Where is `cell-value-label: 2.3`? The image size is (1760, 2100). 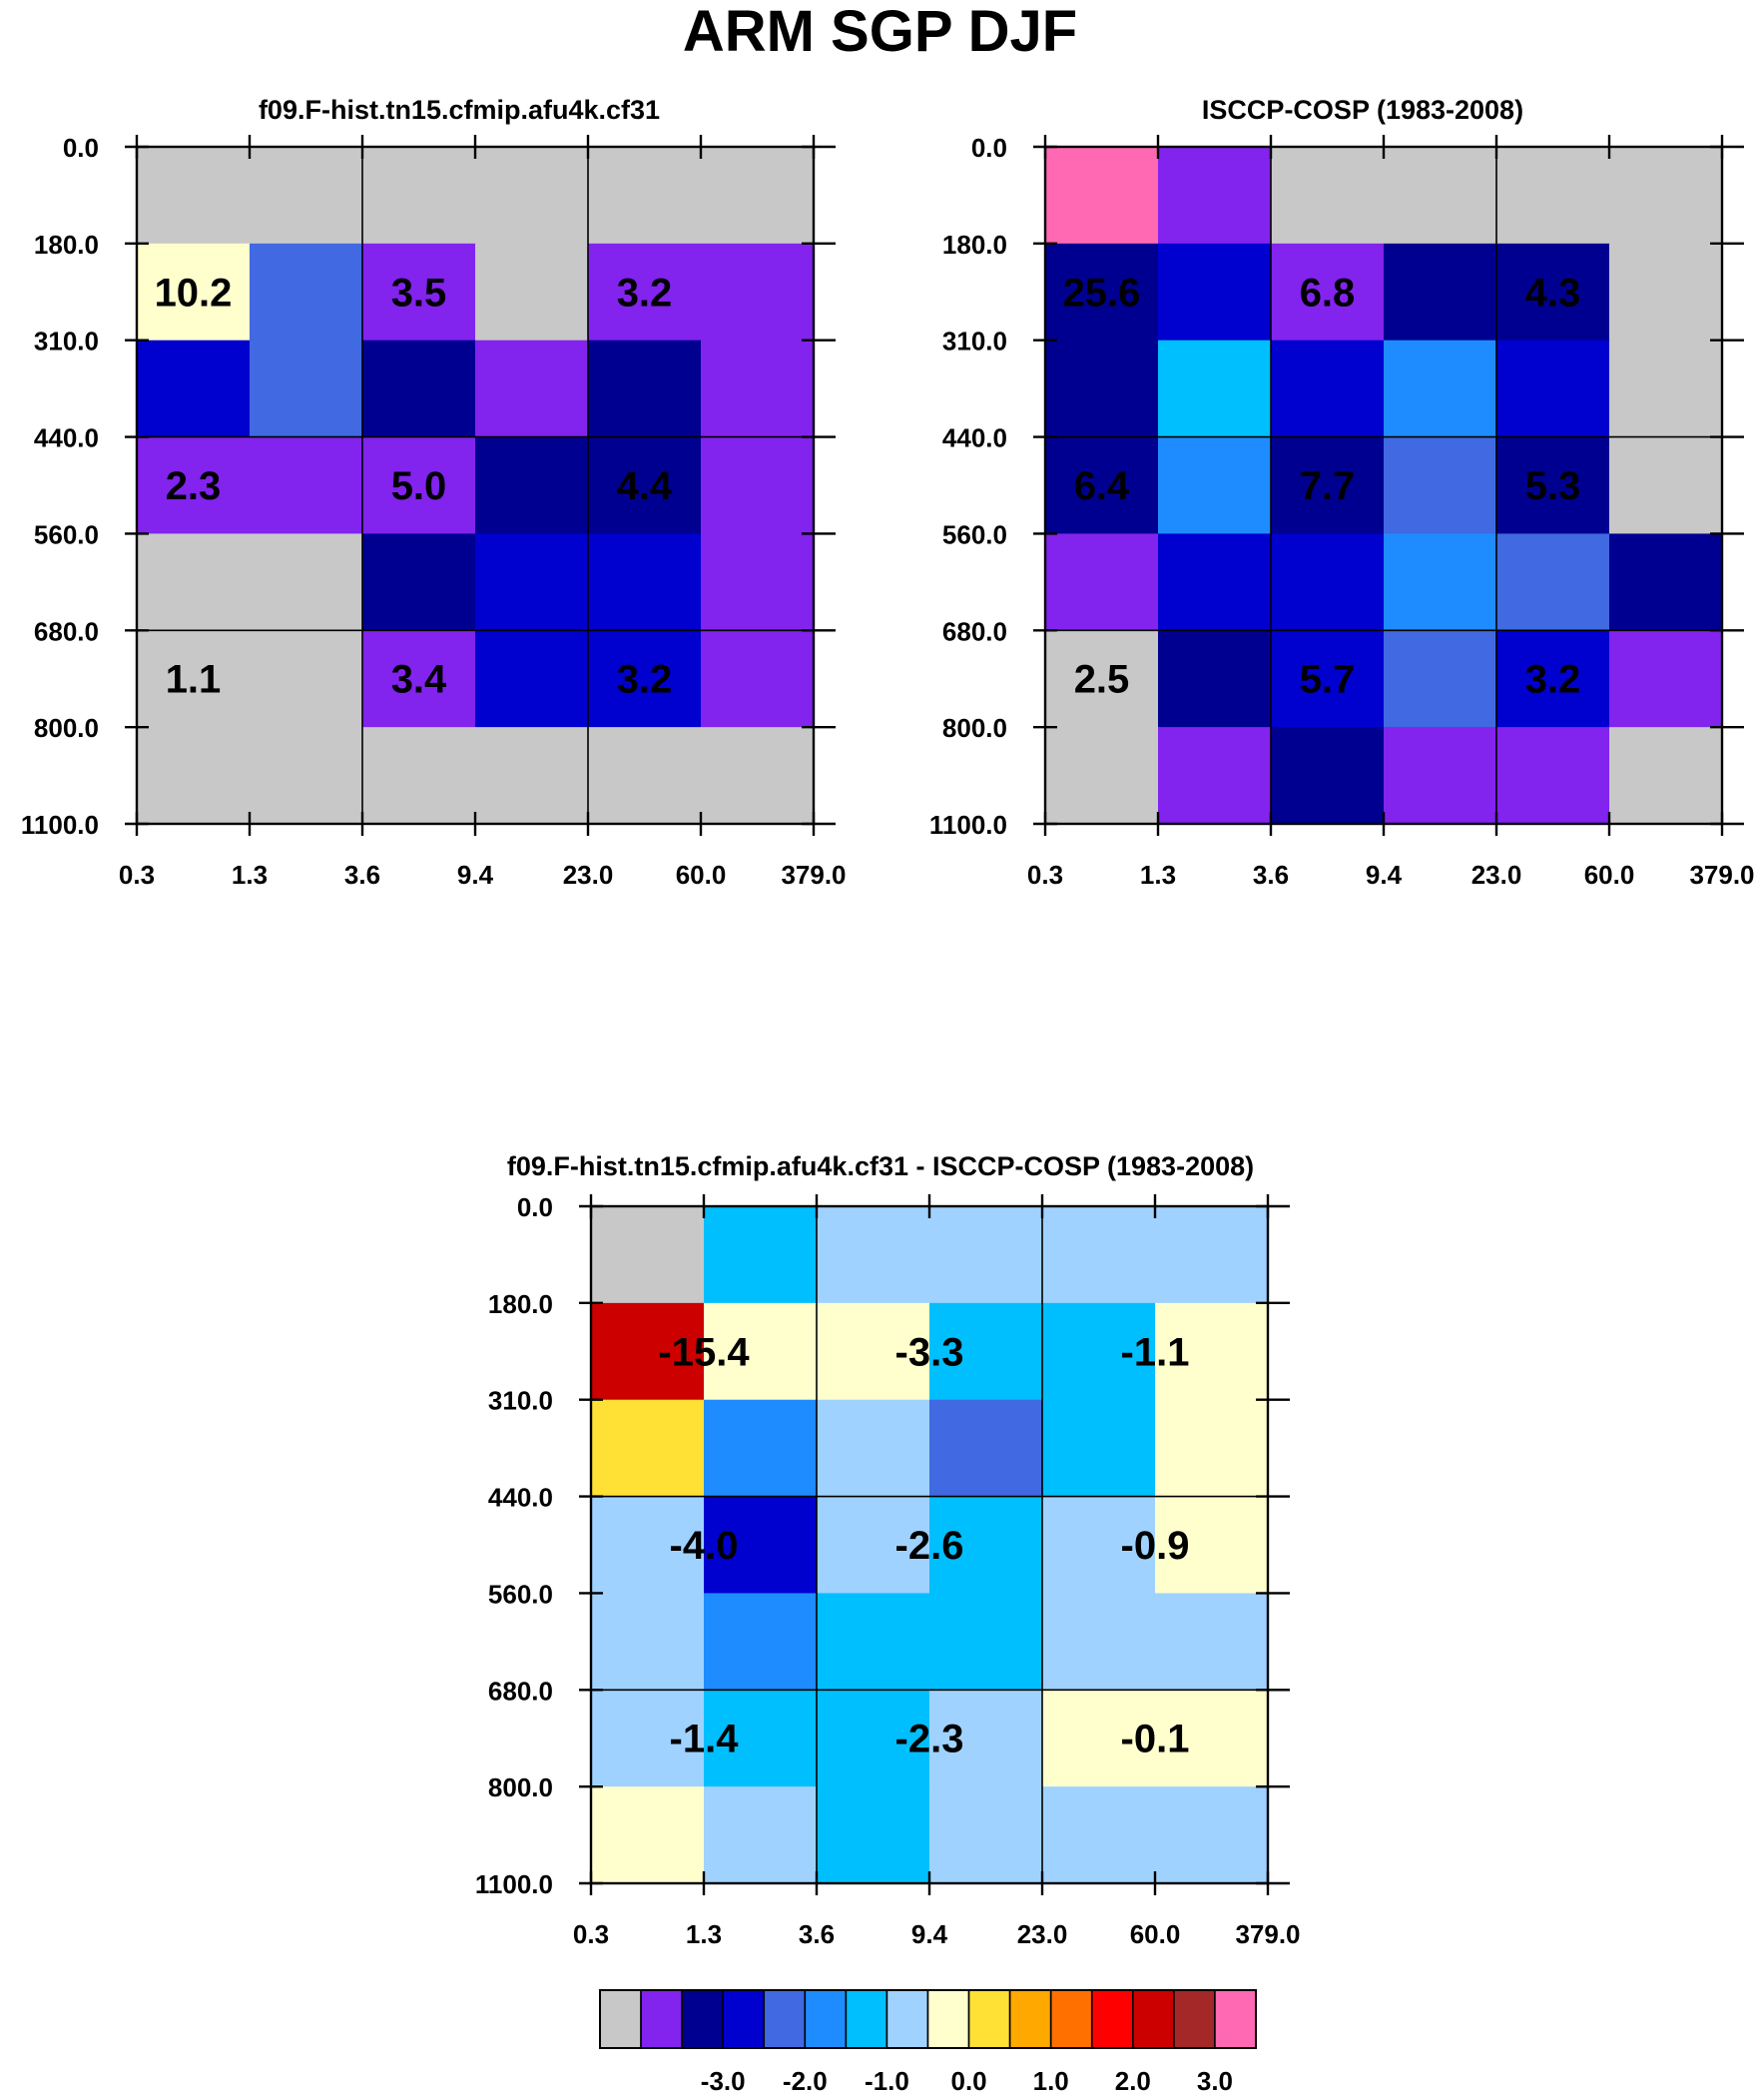
cell-value-label: 2.3 is located at coordinates (194, 486).